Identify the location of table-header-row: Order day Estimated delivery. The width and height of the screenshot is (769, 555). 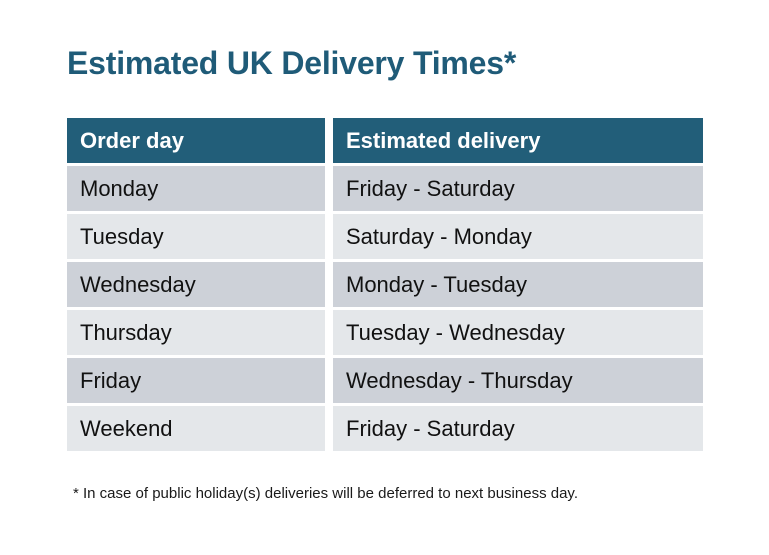
(385, 140).